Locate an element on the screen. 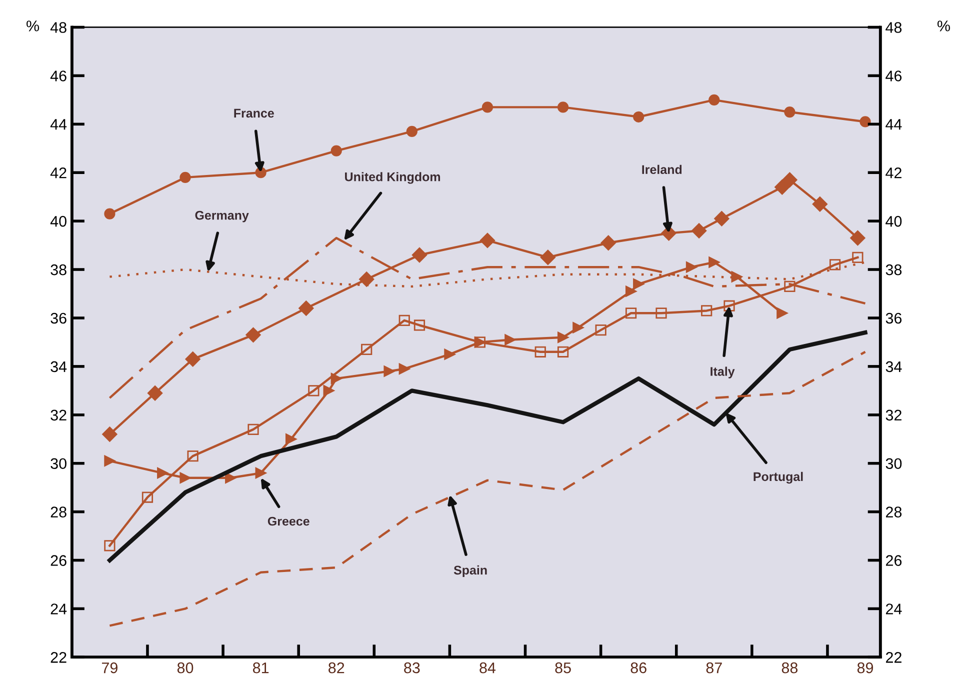  y-tick-label: 42 is located at coordinates (58, 172).